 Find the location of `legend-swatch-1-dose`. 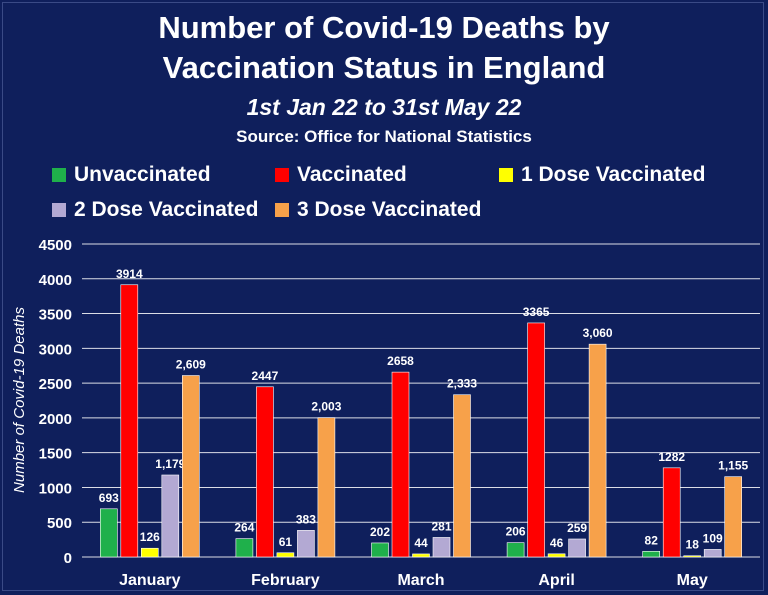

legend-swatch-1-dose is located at coordinates (506, 175).